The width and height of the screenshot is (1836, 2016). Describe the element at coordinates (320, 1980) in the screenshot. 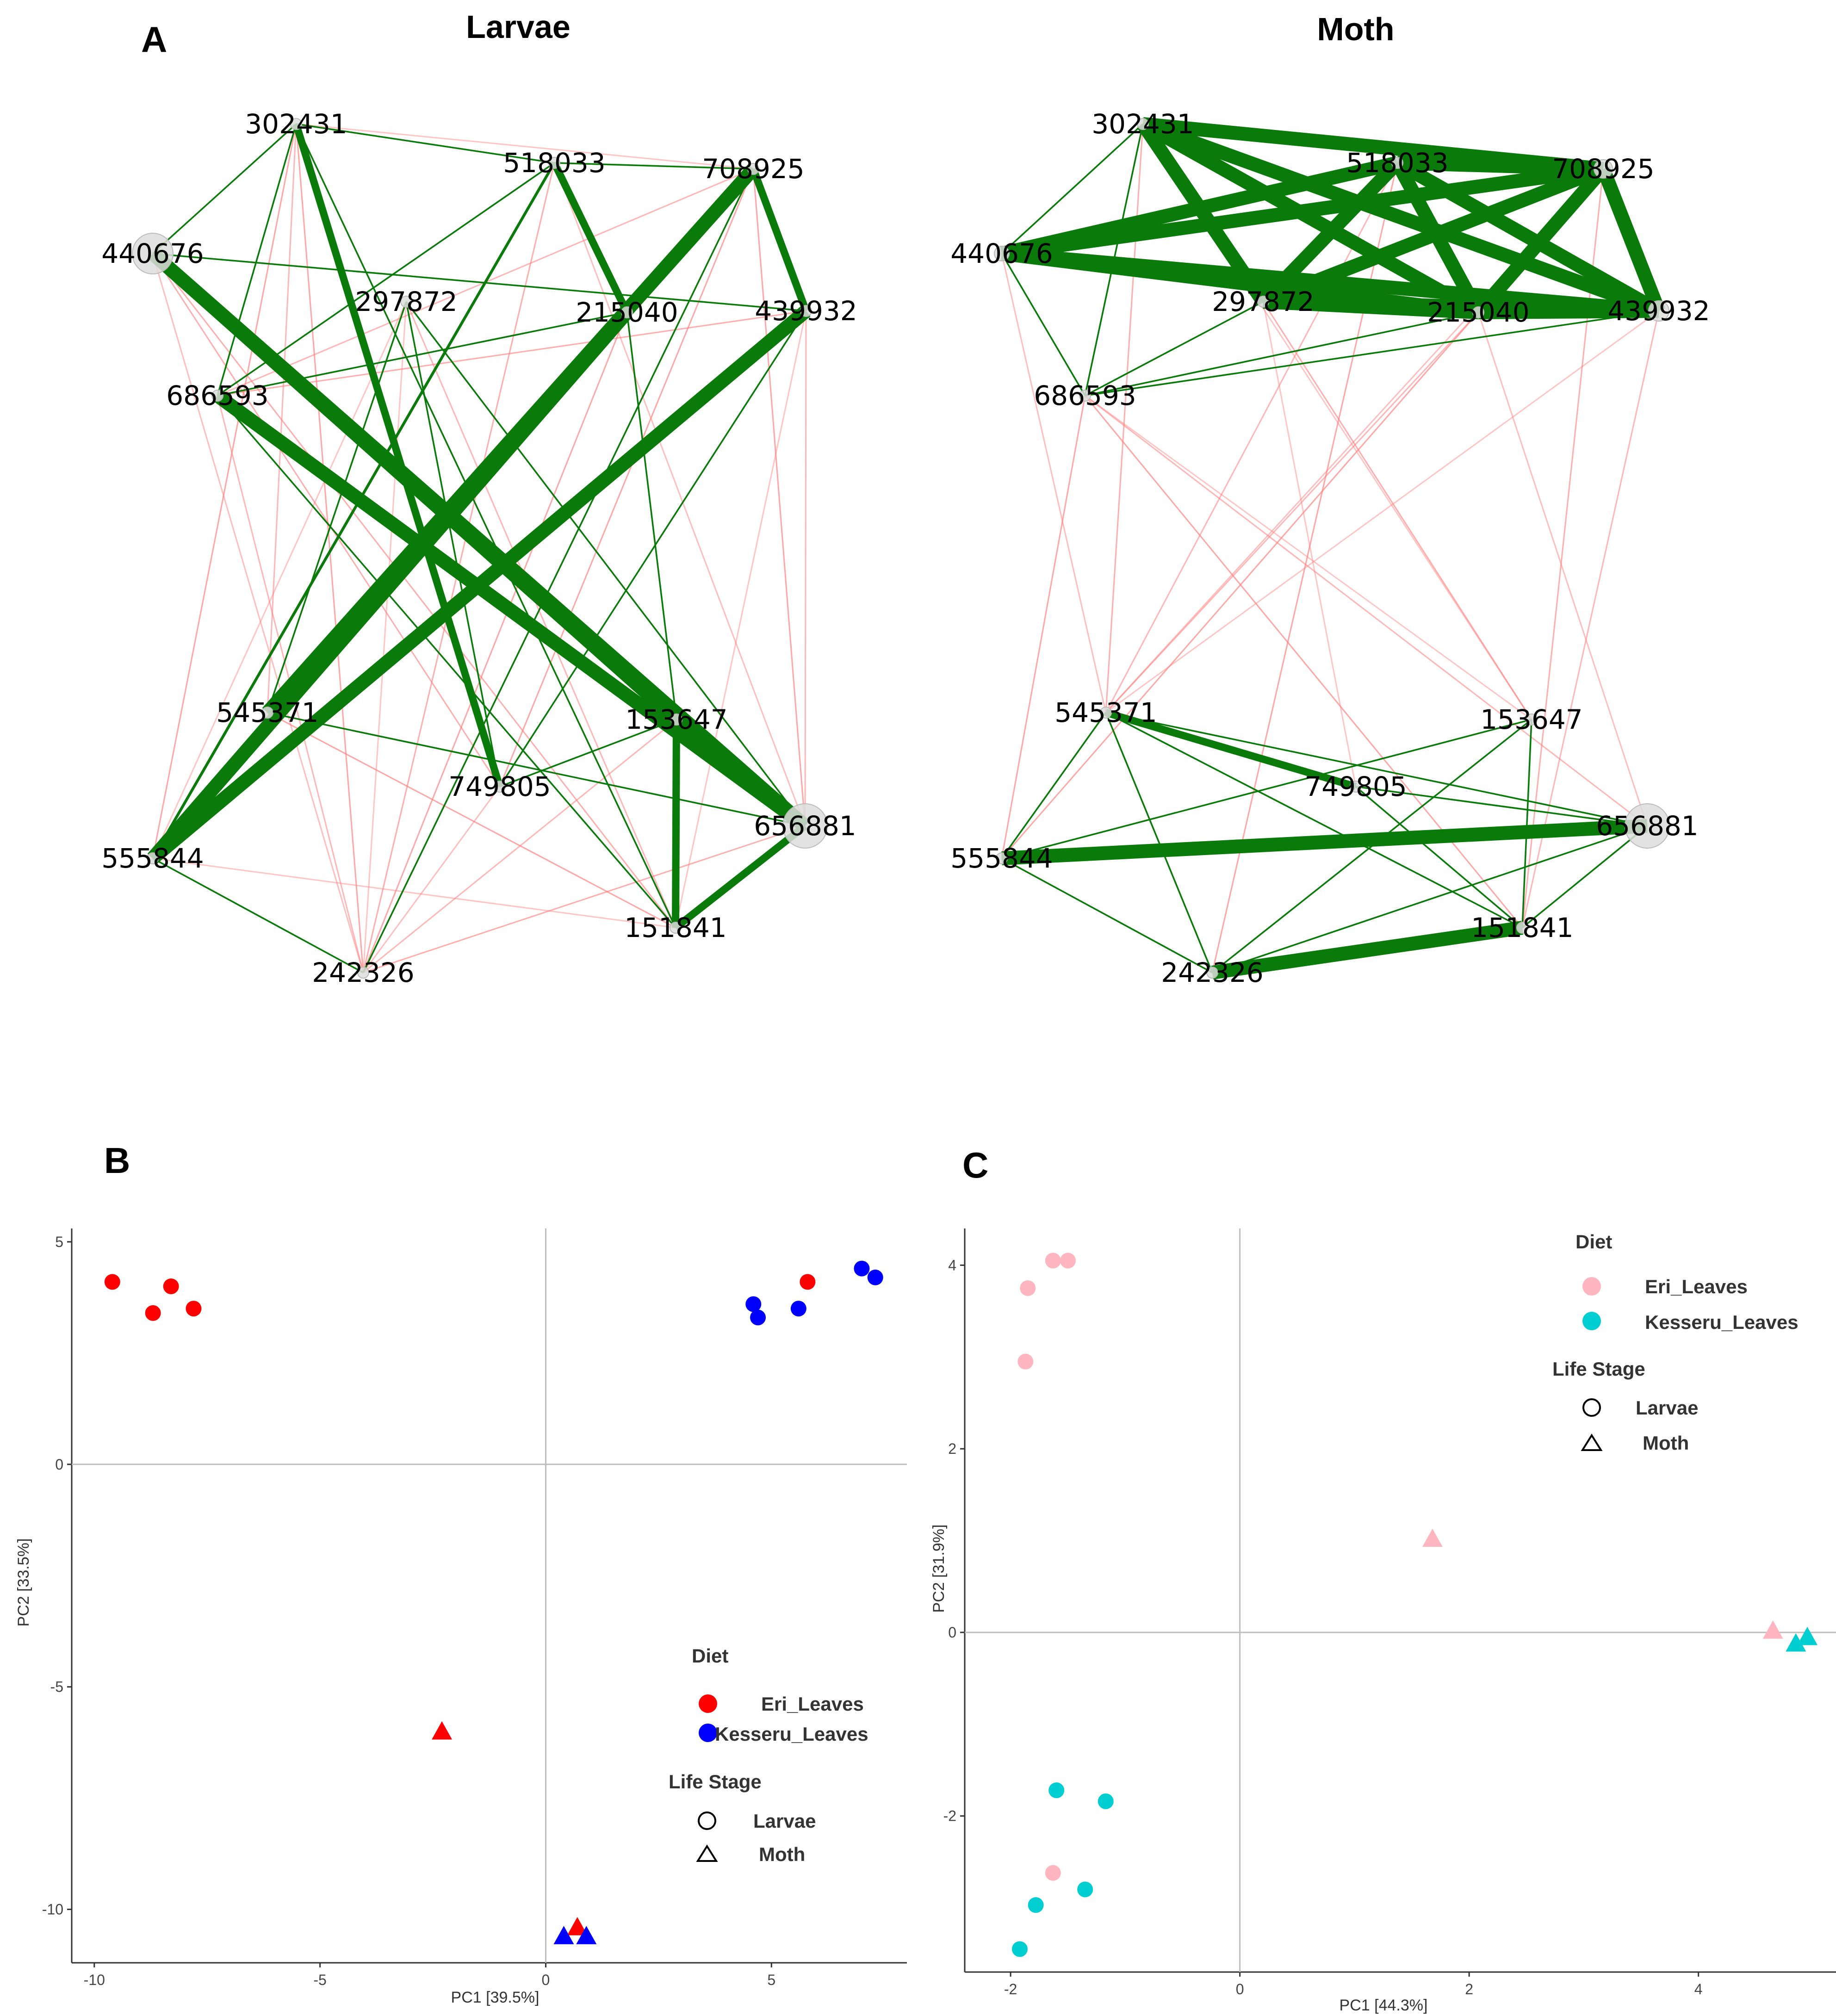

I see `pca-b-x-tick-label: -5` at that location.